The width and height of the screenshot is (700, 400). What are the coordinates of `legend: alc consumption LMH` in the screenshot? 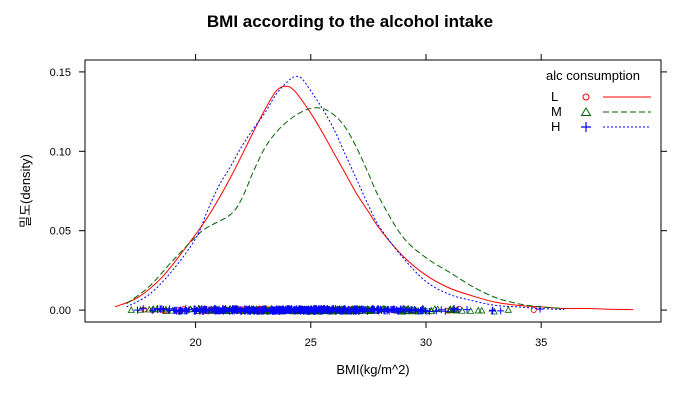 It's located at (598, 101).